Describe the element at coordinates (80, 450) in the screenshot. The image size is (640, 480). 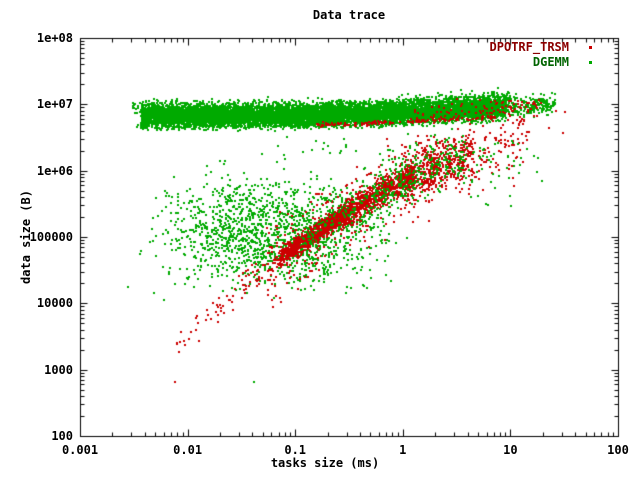
I see `x-tick-label: 0.001` at that location.